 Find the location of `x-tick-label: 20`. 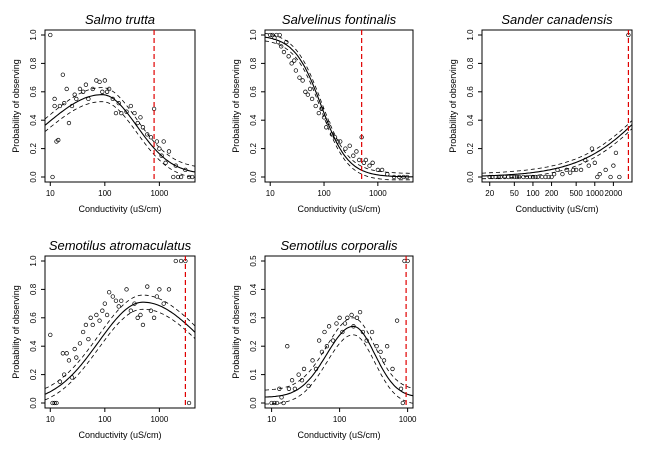

x-tick-label: 20 is located at coordinates (489, 193).